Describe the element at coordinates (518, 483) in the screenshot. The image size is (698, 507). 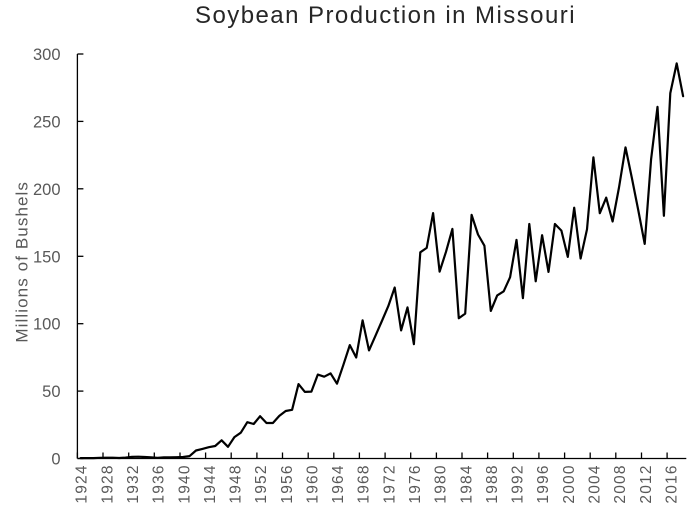
I see `svg-text: 1992` at that location.